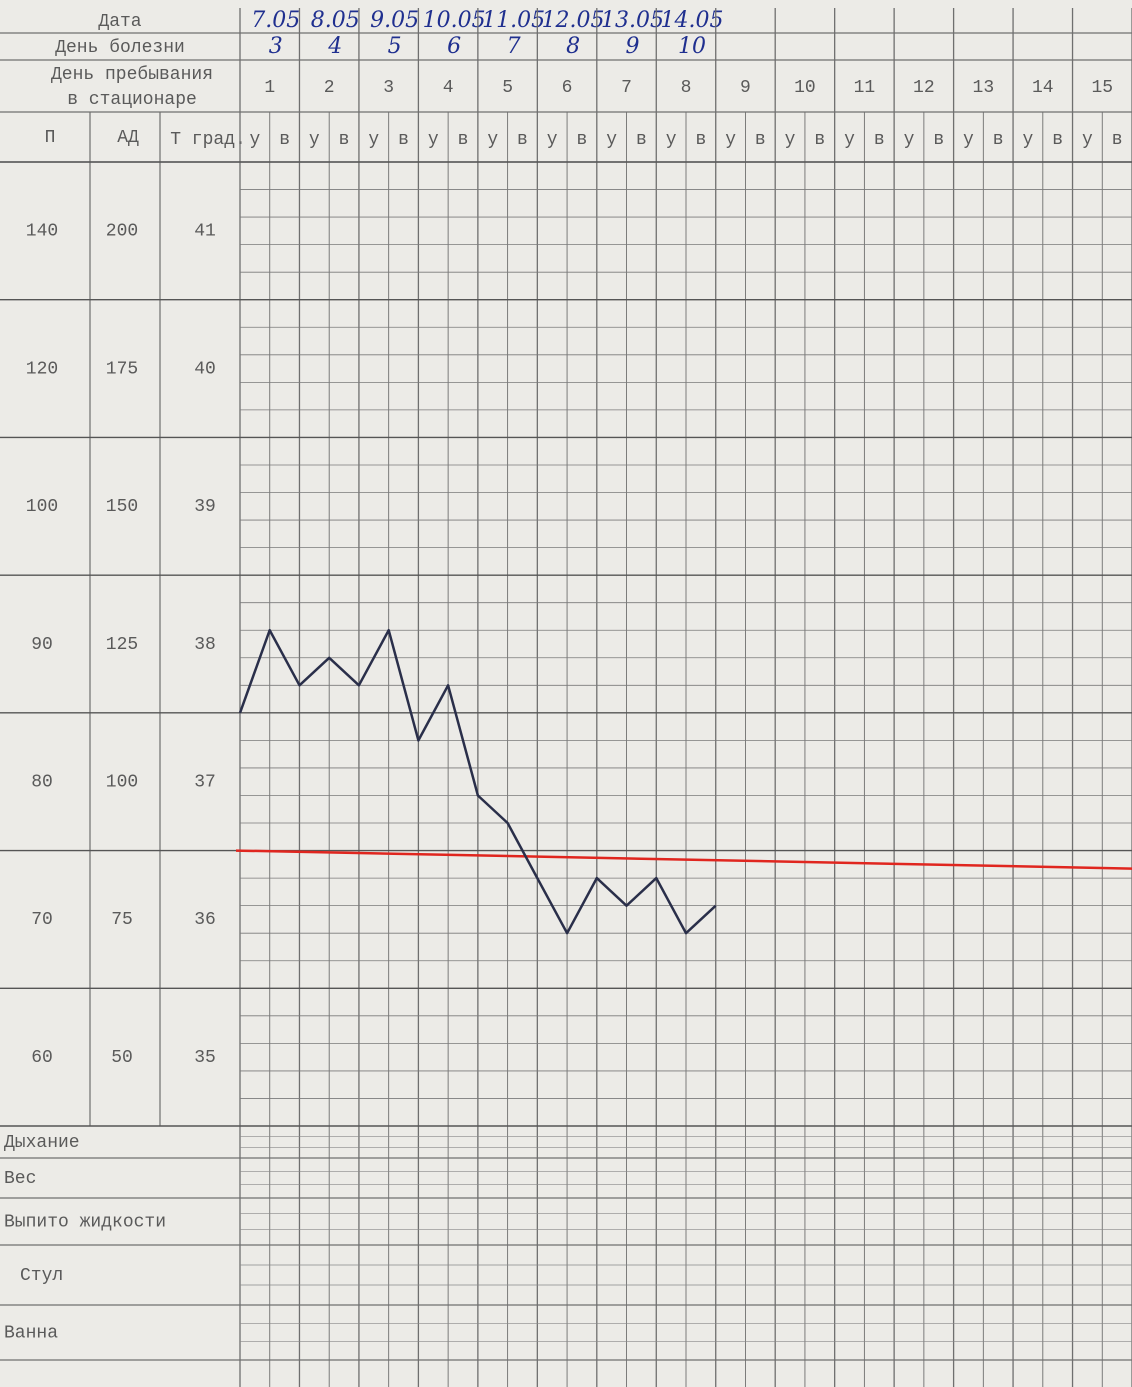  I want to click on illness-day: 3, so click(276, 46).